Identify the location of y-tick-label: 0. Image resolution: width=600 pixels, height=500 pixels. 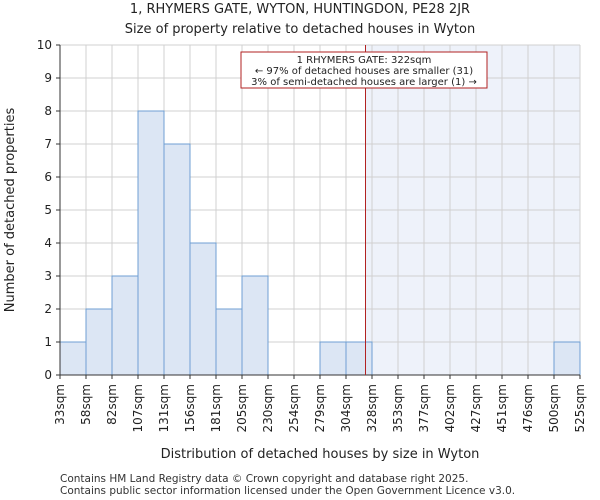
(48, 375).